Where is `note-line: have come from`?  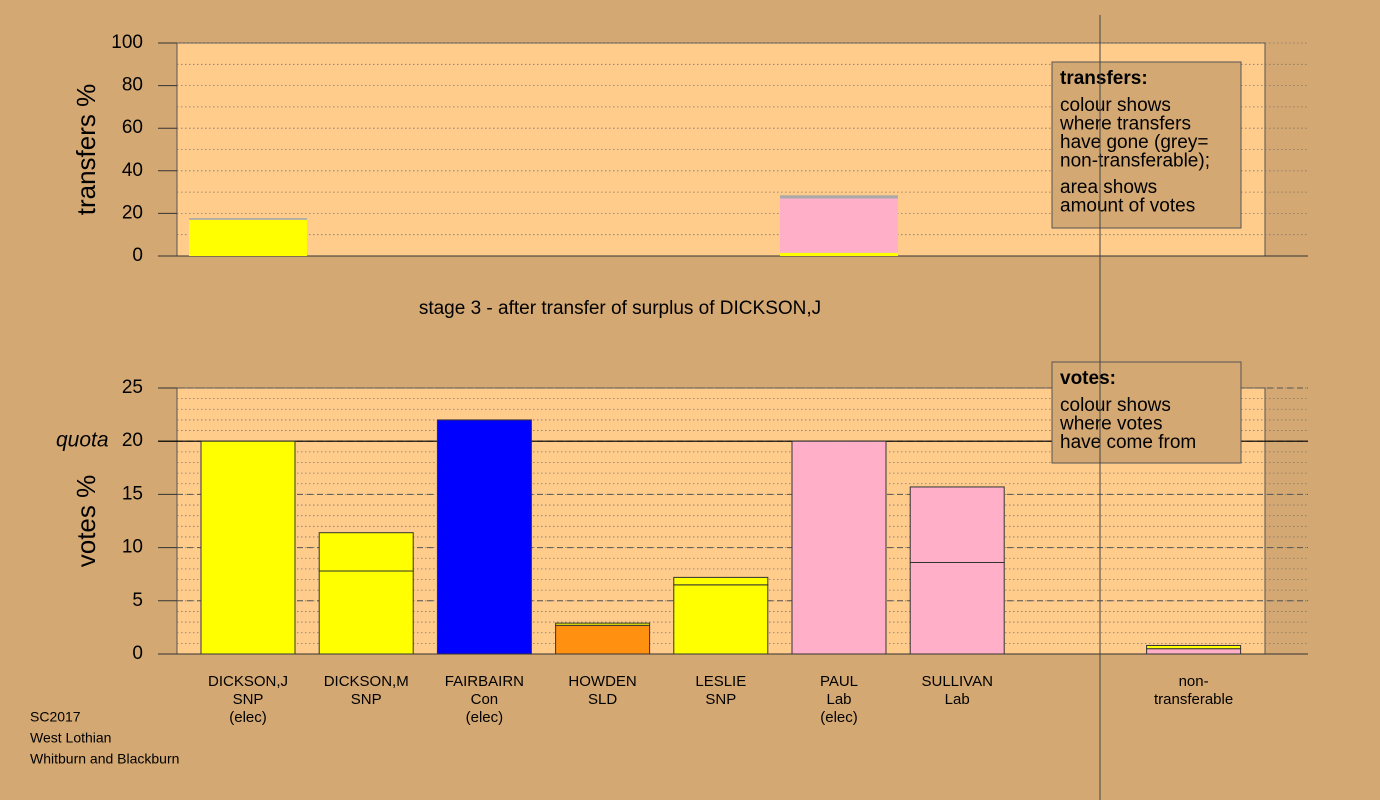
note-line: have come from is located at coordinates (1128, 442).